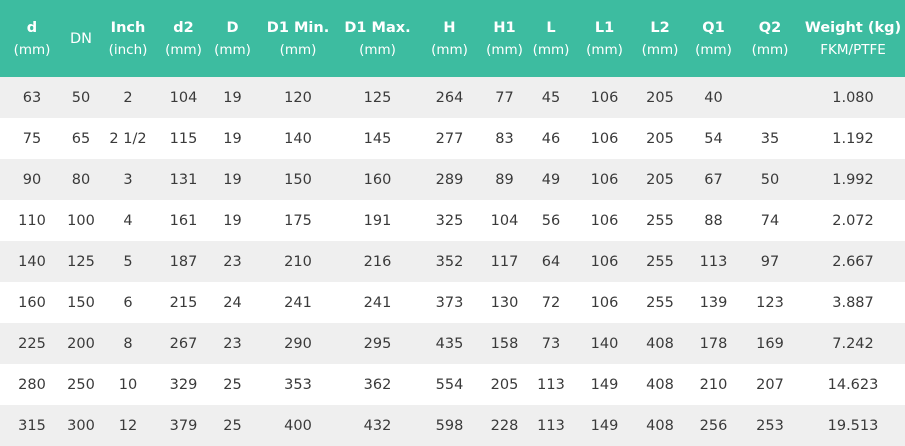 This screenshot has height=446, width=905. What do you see at coordinates (770, 220) in the screenshot?
I see `table-cell: 74` at bounding box center [770, 220].